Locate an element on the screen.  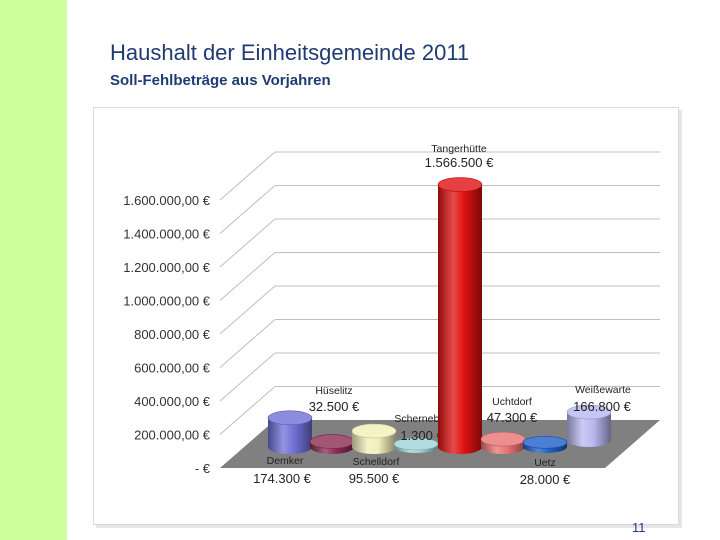
y-tick-label: 1.600.000,00 € is located at coordinates (167, 200).